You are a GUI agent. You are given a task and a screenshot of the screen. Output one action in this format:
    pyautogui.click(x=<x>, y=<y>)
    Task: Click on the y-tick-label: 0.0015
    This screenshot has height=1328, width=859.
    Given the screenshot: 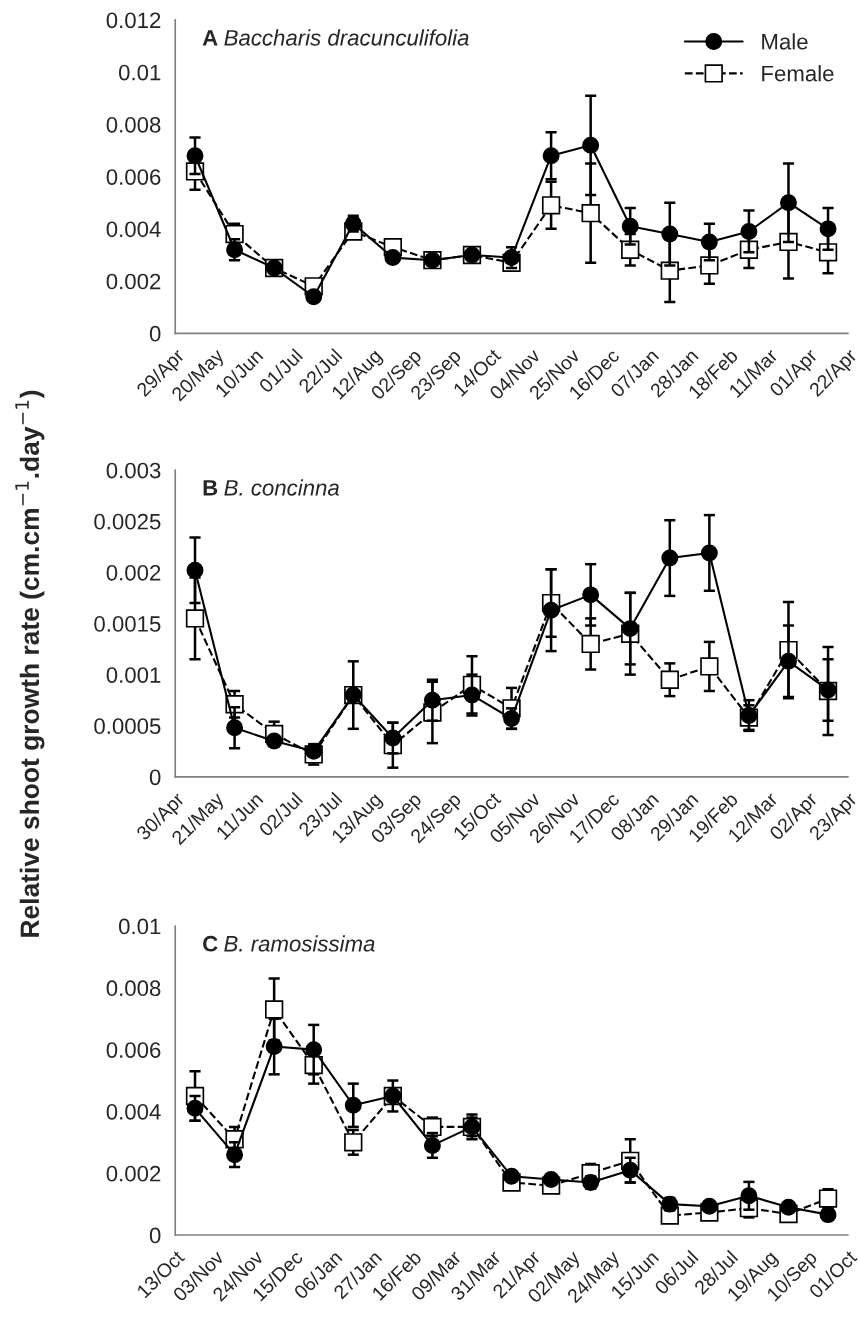 What is the action you would take?
    pyautogui.click(x=127, y=624)
    